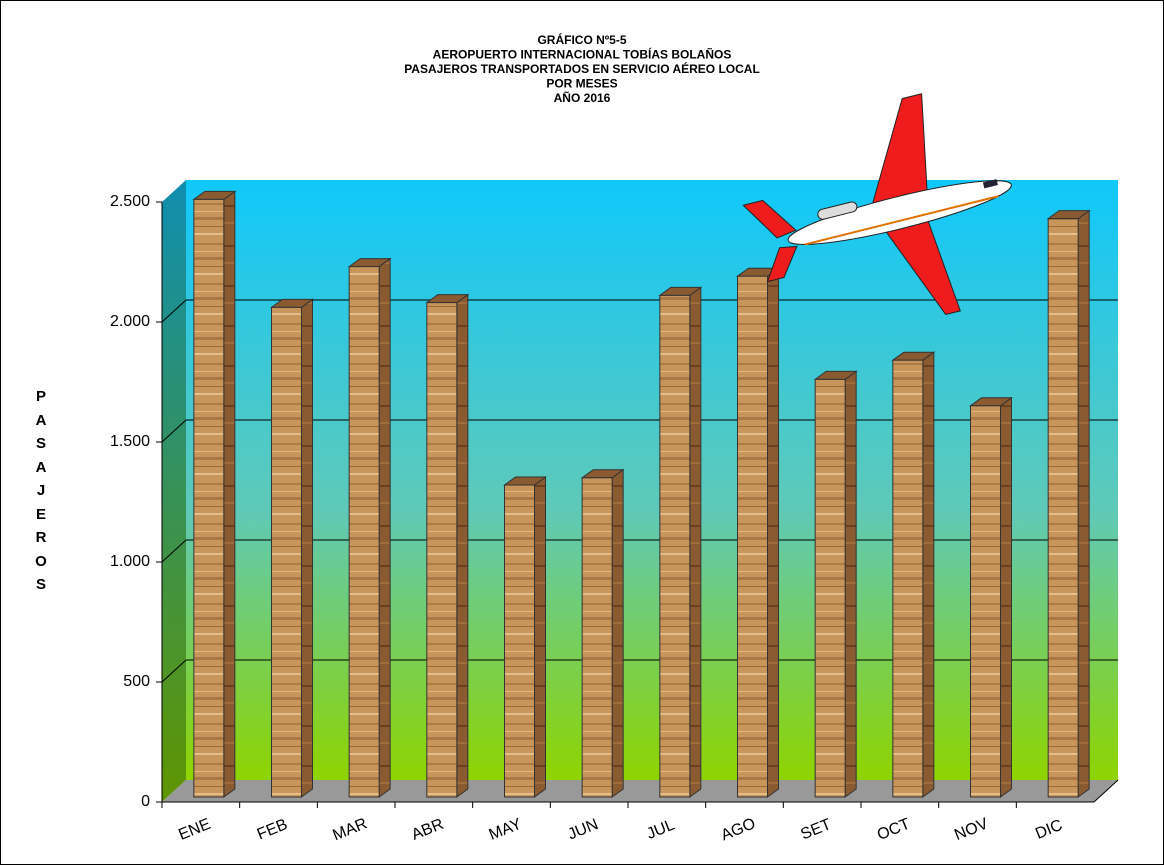 This screenshot has height=865, width=1164. What do you see at coordinates (877, 204) in the screenshot?
I see `airplane-illustration` at bounding box center [877, 204].